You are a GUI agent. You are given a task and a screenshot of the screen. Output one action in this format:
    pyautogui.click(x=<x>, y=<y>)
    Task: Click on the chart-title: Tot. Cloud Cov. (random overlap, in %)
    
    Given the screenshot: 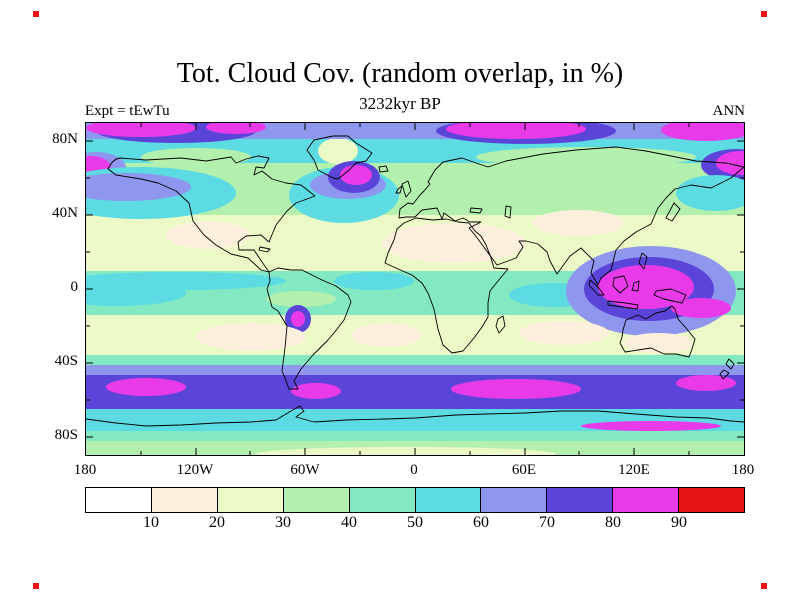 What is the action you would take?
    pyautogui.click(x=400, y=73)
    